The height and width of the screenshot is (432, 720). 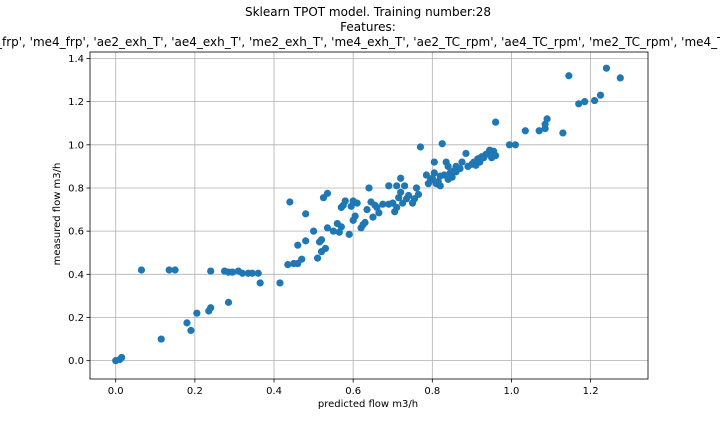 I want to click on y-tick-label: 1.0, so click(x=76, y=145).